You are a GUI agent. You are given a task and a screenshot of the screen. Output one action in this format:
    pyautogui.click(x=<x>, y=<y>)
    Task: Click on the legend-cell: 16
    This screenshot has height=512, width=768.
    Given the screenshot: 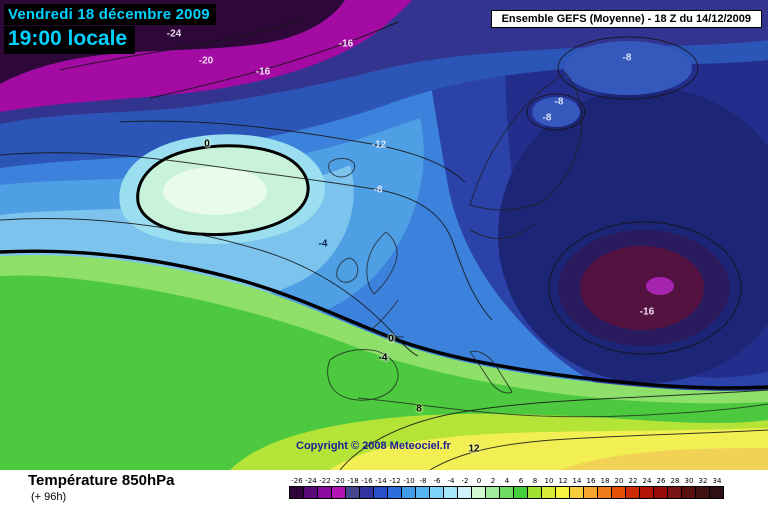 What is the action you would take?
    pyautogui.click(x=590, y=488)
    